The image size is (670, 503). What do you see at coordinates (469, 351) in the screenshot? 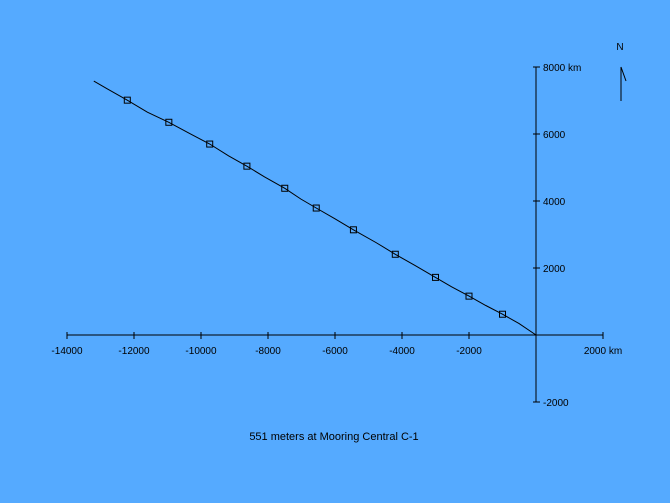
I see `x-tick-label: -2000` at bounding box center [469, 351].